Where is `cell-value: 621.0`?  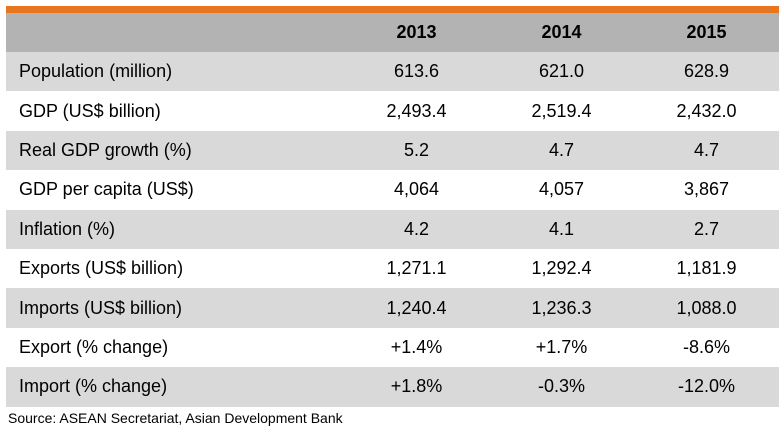 cell-value: 621.0 is located at coordinates (561, 71).